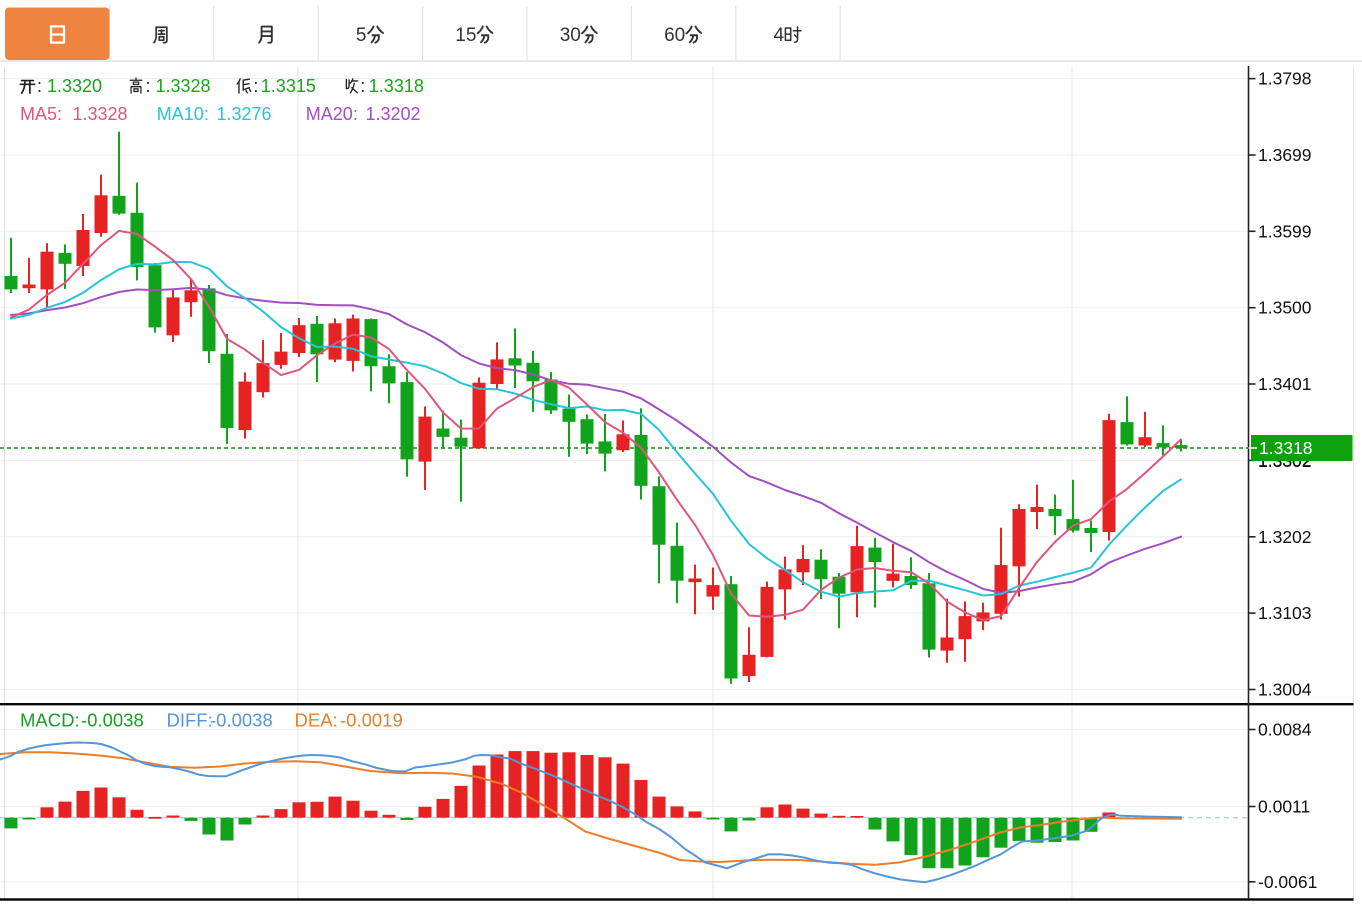  I want to click on svg-text: 1.3401, so click(1285, 384).